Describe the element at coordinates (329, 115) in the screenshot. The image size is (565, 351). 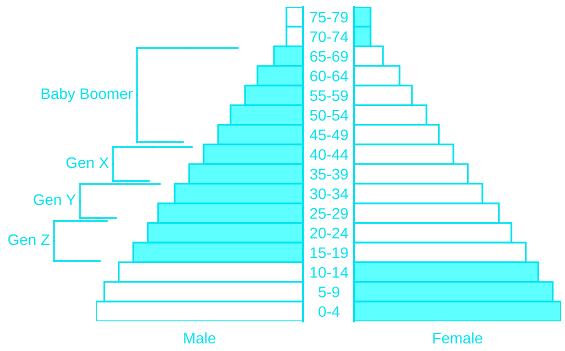
I see `y-tick-label: 50-54` at that location.